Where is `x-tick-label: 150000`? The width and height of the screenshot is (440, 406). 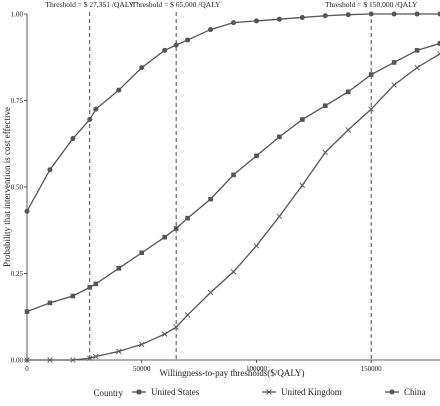 x-tick-label: 150000 is located at coordinates (372, 369).